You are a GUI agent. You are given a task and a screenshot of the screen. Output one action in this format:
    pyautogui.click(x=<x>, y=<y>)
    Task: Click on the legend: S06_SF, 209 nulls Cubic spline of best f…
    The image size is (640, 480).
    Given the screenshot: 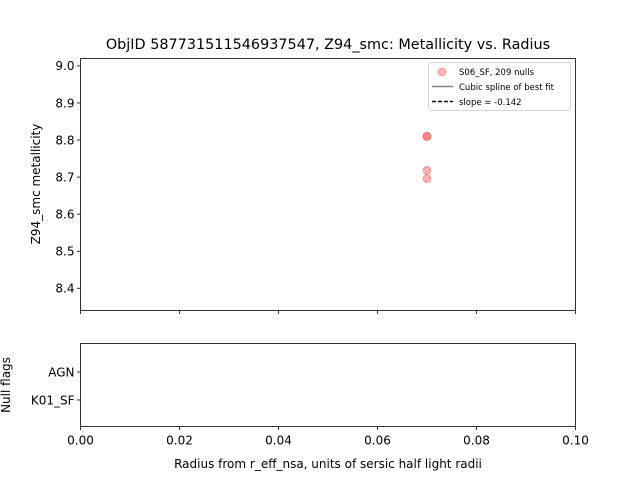 What is the action you would take?
    pyautogui.click(x=499, y=86)
    